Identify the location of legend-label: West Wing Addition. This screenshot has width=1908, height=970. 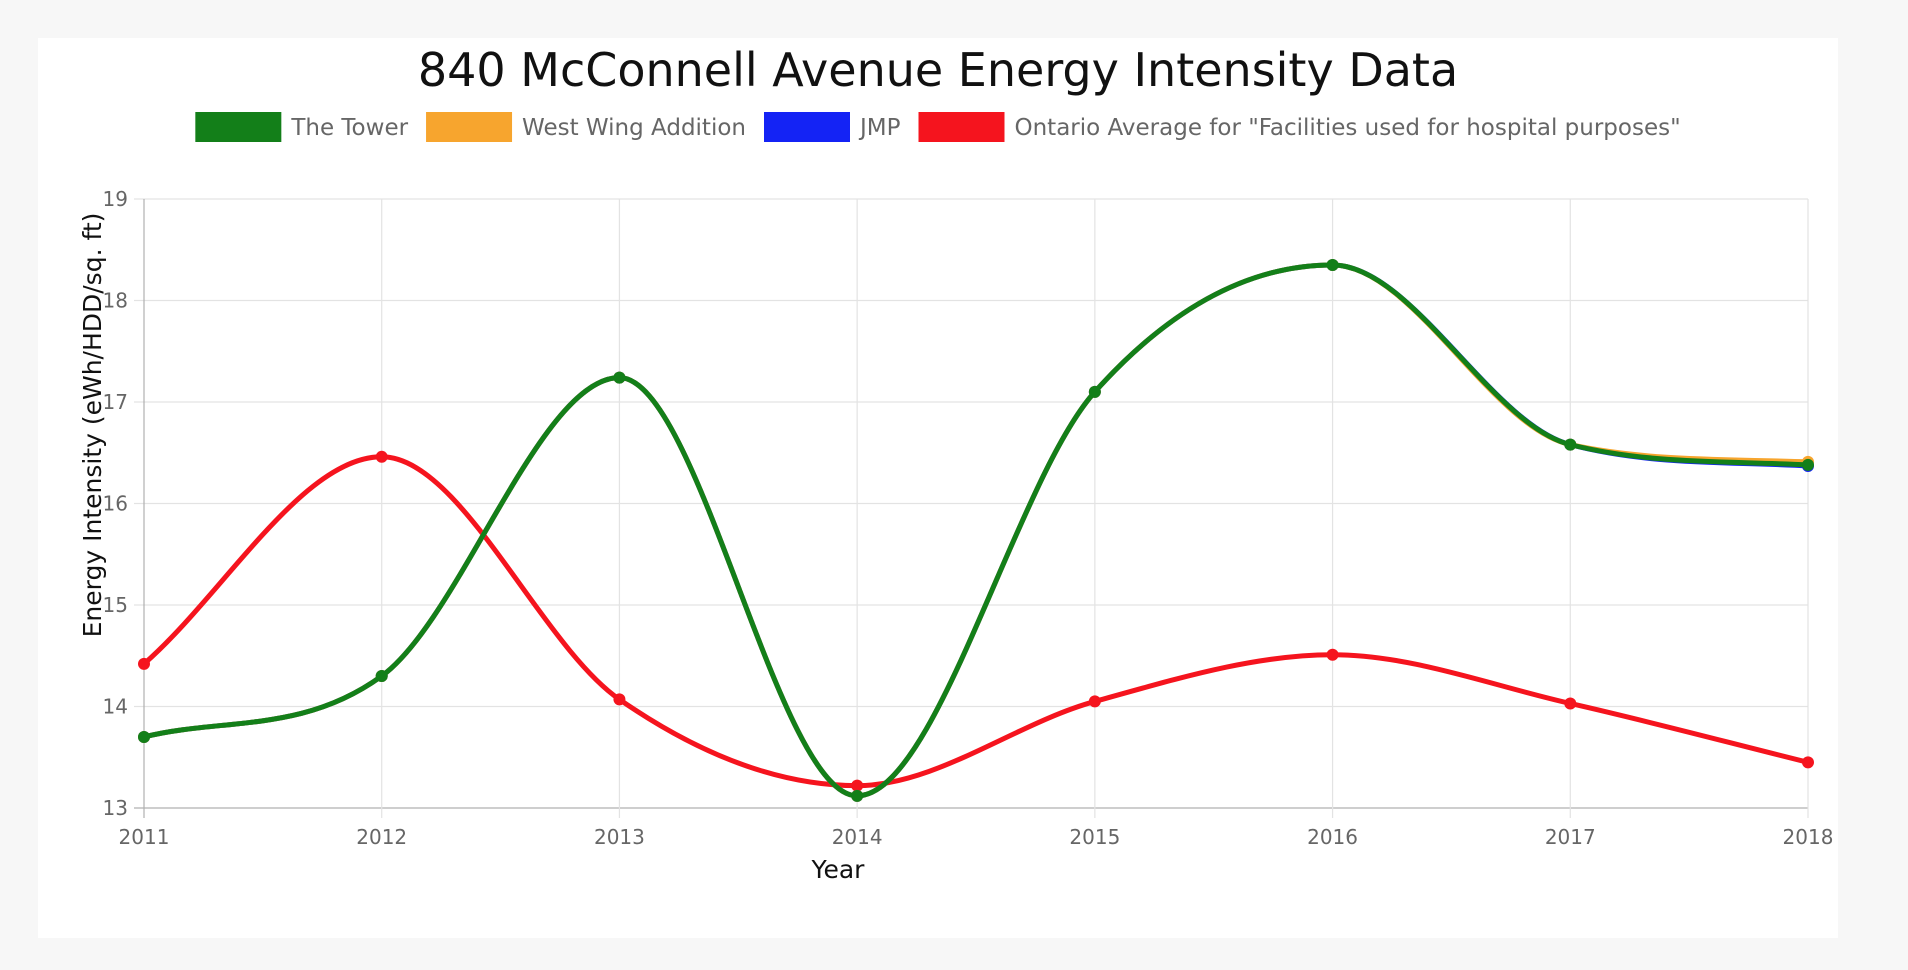
(634, 128).